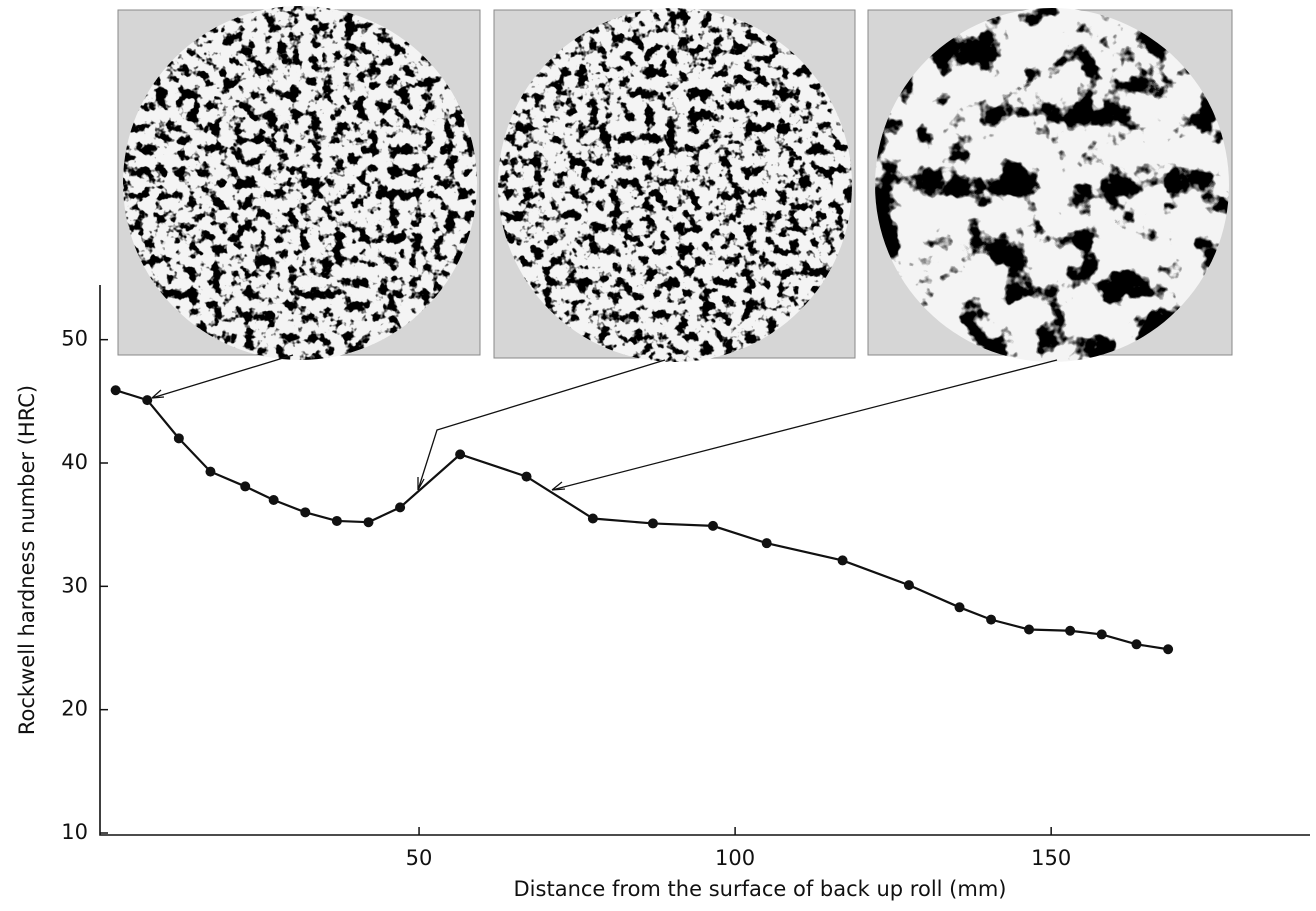 The width and height of the screenshot is (1316, 911). Describe the element at coordinates (74, 709) in the screenshot. I see `y-tick-label: 20` at that location.